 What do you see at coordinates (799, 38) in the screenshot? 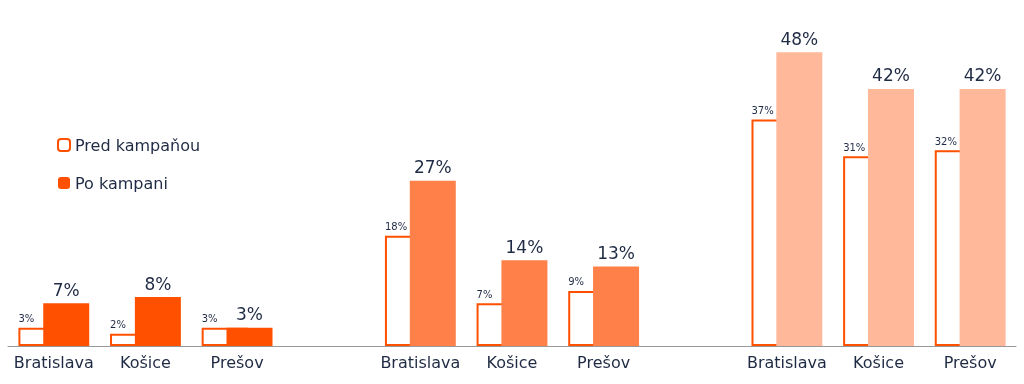
I see `data-label: 48%` at bounding box center [799, 38].